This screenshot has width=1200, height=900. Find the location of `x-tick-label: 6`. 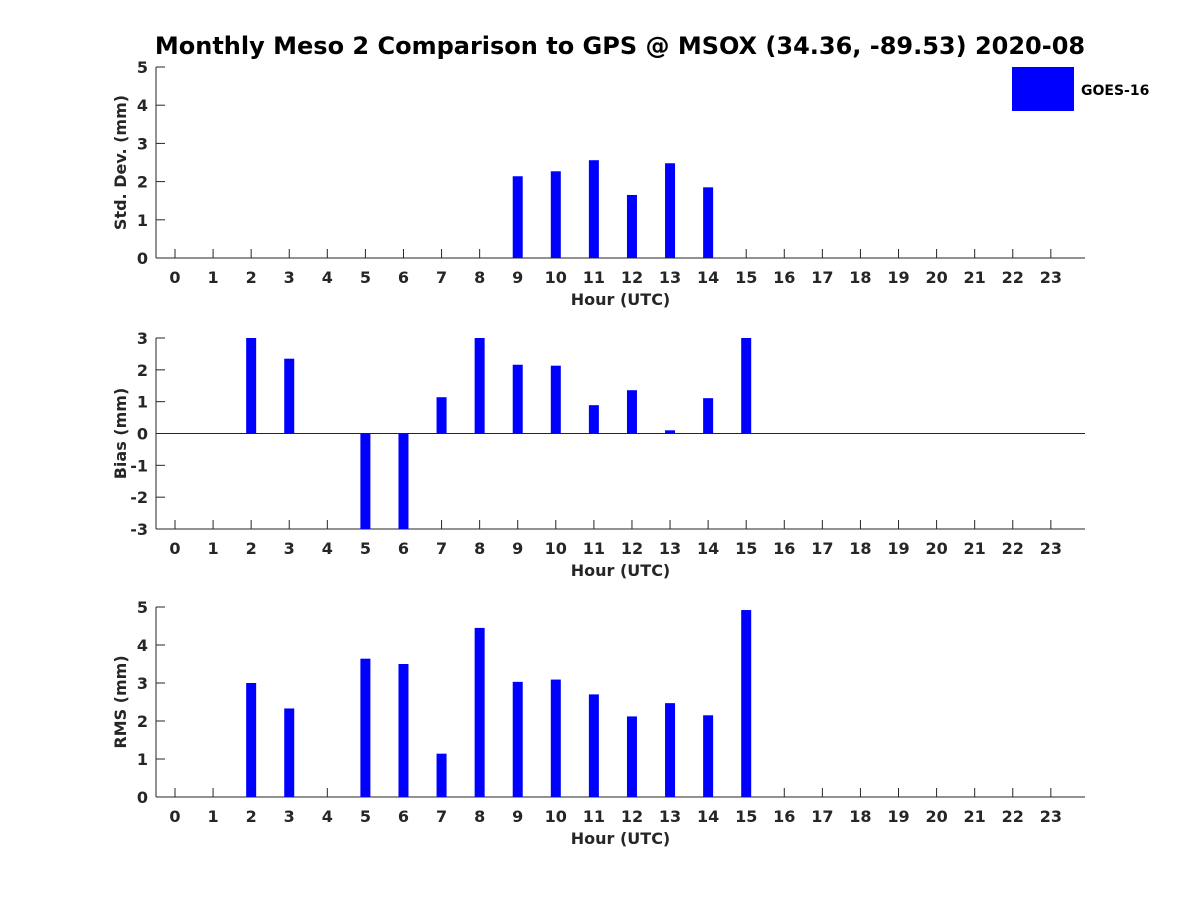

x-tick-label: 6 is located at coordinates (403, 816).